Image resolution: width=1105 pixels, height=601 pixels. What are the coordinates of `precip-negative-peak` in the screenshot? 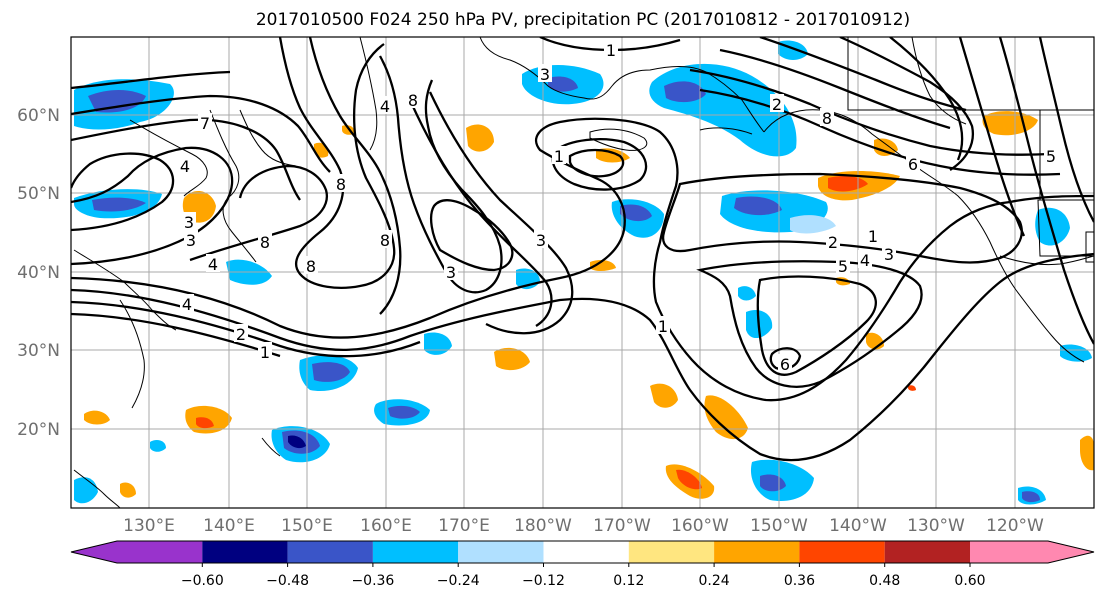 It's located at (297, 442).